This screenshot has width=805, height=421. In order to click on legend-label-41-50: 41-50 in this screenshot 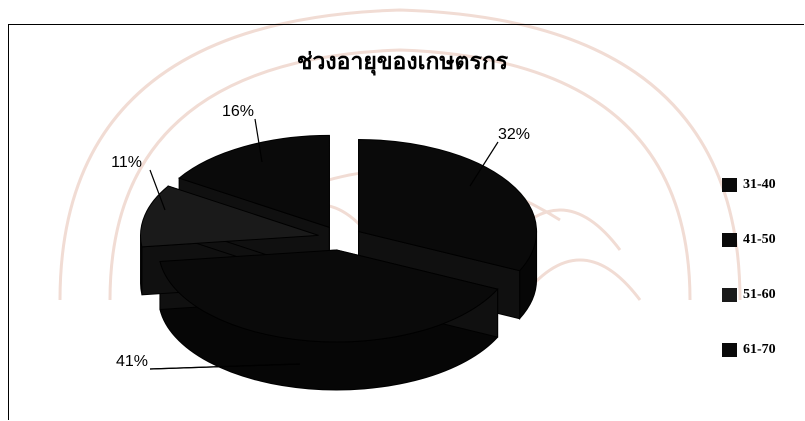, I will do `click(759, 239)`.